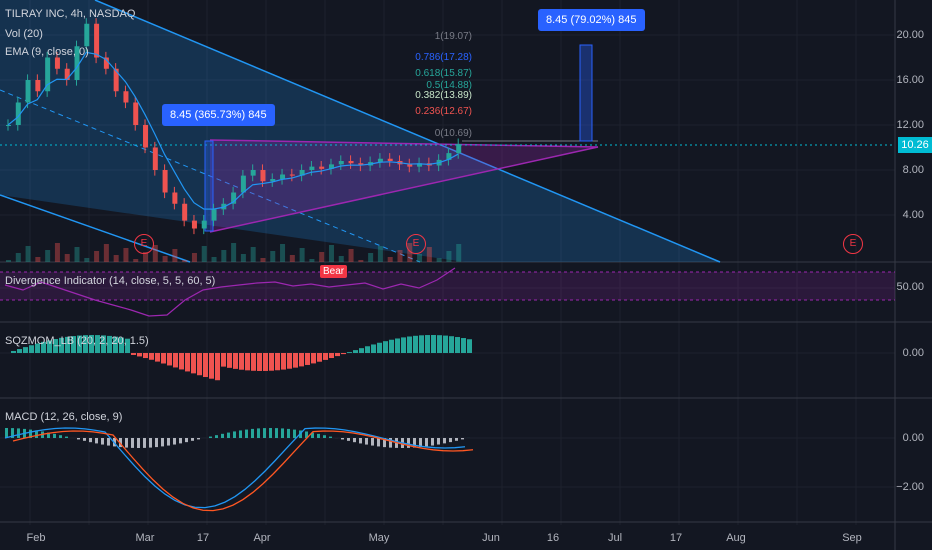  What do you see at coordinates (77, 341) in the screenshot?
I see `sqzmom-legend: SQZMOM_LB (20, 2, 20, 1.5)` at bounding box center [77, 341].